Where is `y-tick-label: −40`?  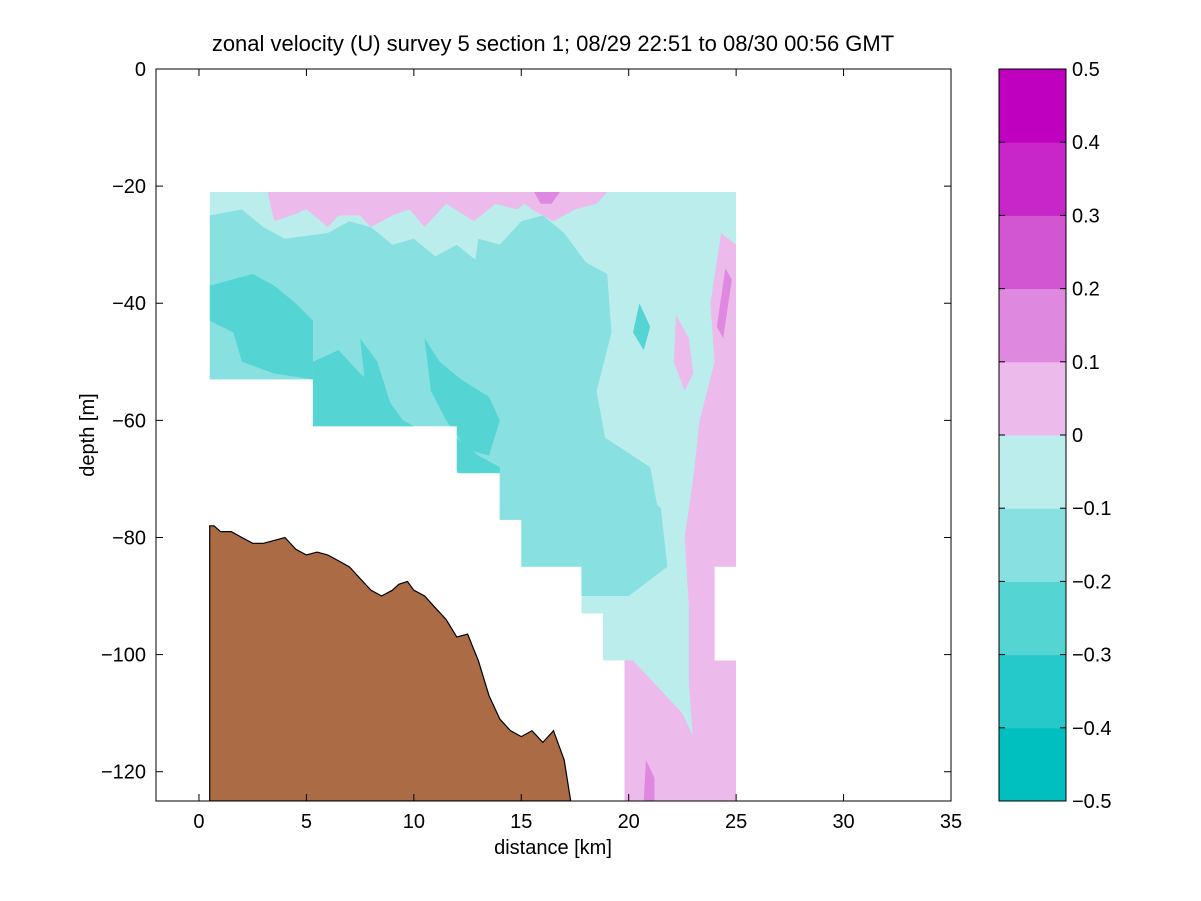
y-tick-label: −40 is located at coordinates (129, 304).